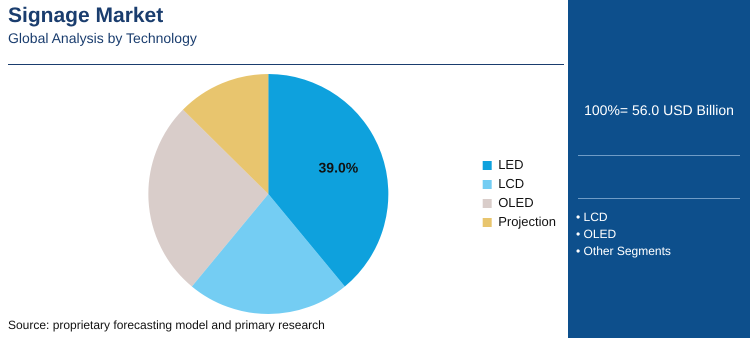  Describe the element at coordinates (592, 217) in the screenshot. I see `text: • LCD` at that location.